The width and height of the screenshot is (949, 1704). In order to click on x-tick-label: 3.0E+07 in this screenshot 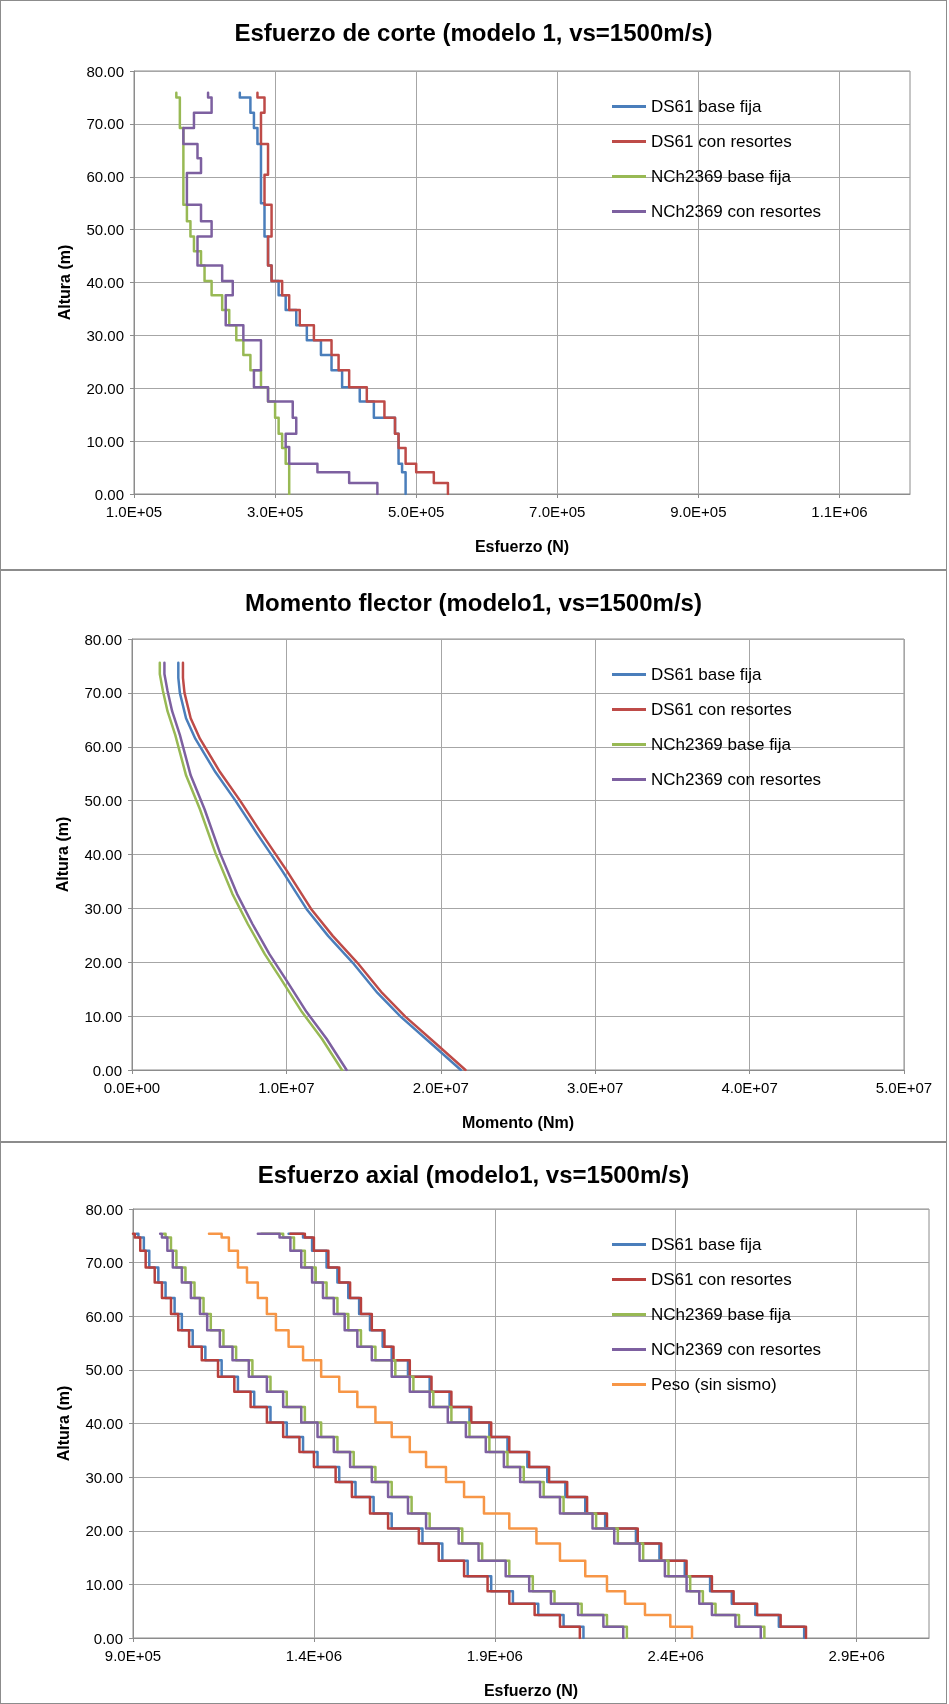, I will do `click(595, 1087)`.